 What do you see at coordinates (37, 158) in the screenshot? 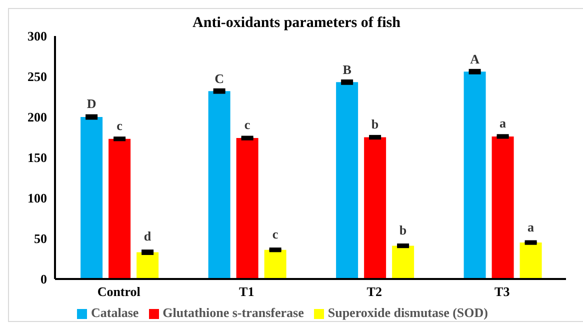
I see `y-tick-label: 150` at bounding box center [37, 158].